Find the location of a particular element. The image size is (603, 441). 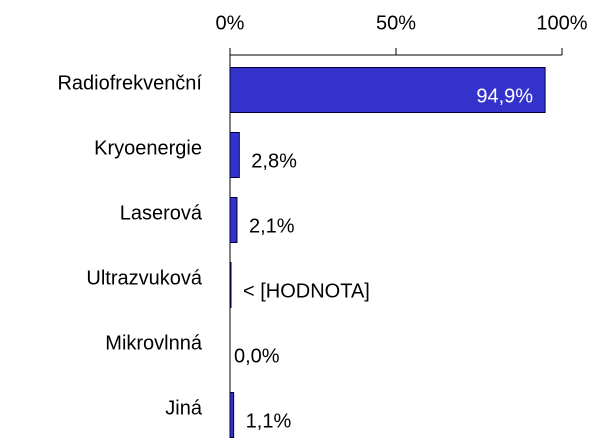

value-label: < [HODNOTA] is located at coordinates (306, 291).